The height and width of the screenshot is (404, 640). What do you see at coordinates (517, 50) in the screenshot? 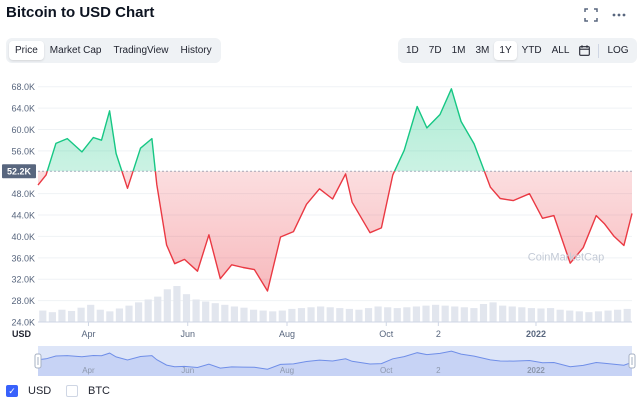
I see `time-range-tabs: 1D 7D 1M 3M 1Y YTD ALL LOG` at bounding box center [517, 50].